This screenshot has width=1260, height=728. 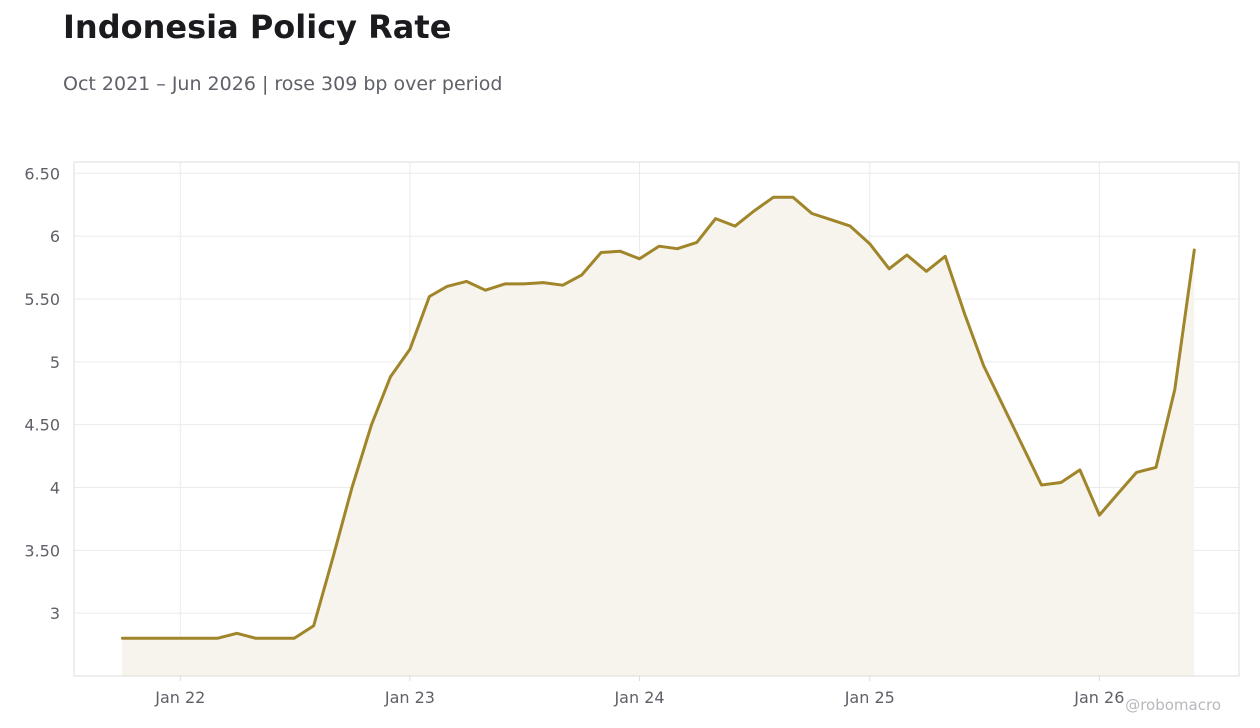 What do you see at coordinates (179, 697) in the screenshot?
I see `x-tick-label: Jan 22` at bounding box center [179, 697].